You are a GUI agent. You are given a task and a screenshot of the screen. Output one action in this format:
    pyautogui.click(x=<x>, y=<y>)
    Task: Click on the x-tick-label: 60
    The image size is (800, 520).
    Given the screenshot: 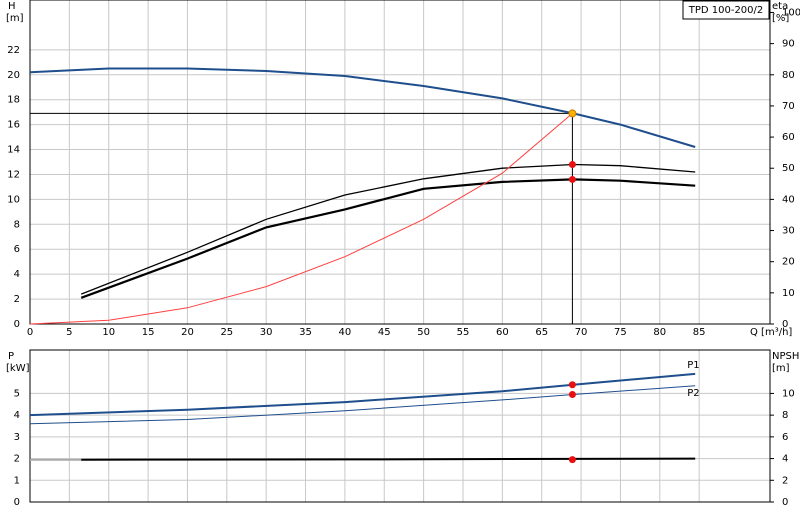 What is the action you would take?
    pyautogui.click(x=502, y=332)
    